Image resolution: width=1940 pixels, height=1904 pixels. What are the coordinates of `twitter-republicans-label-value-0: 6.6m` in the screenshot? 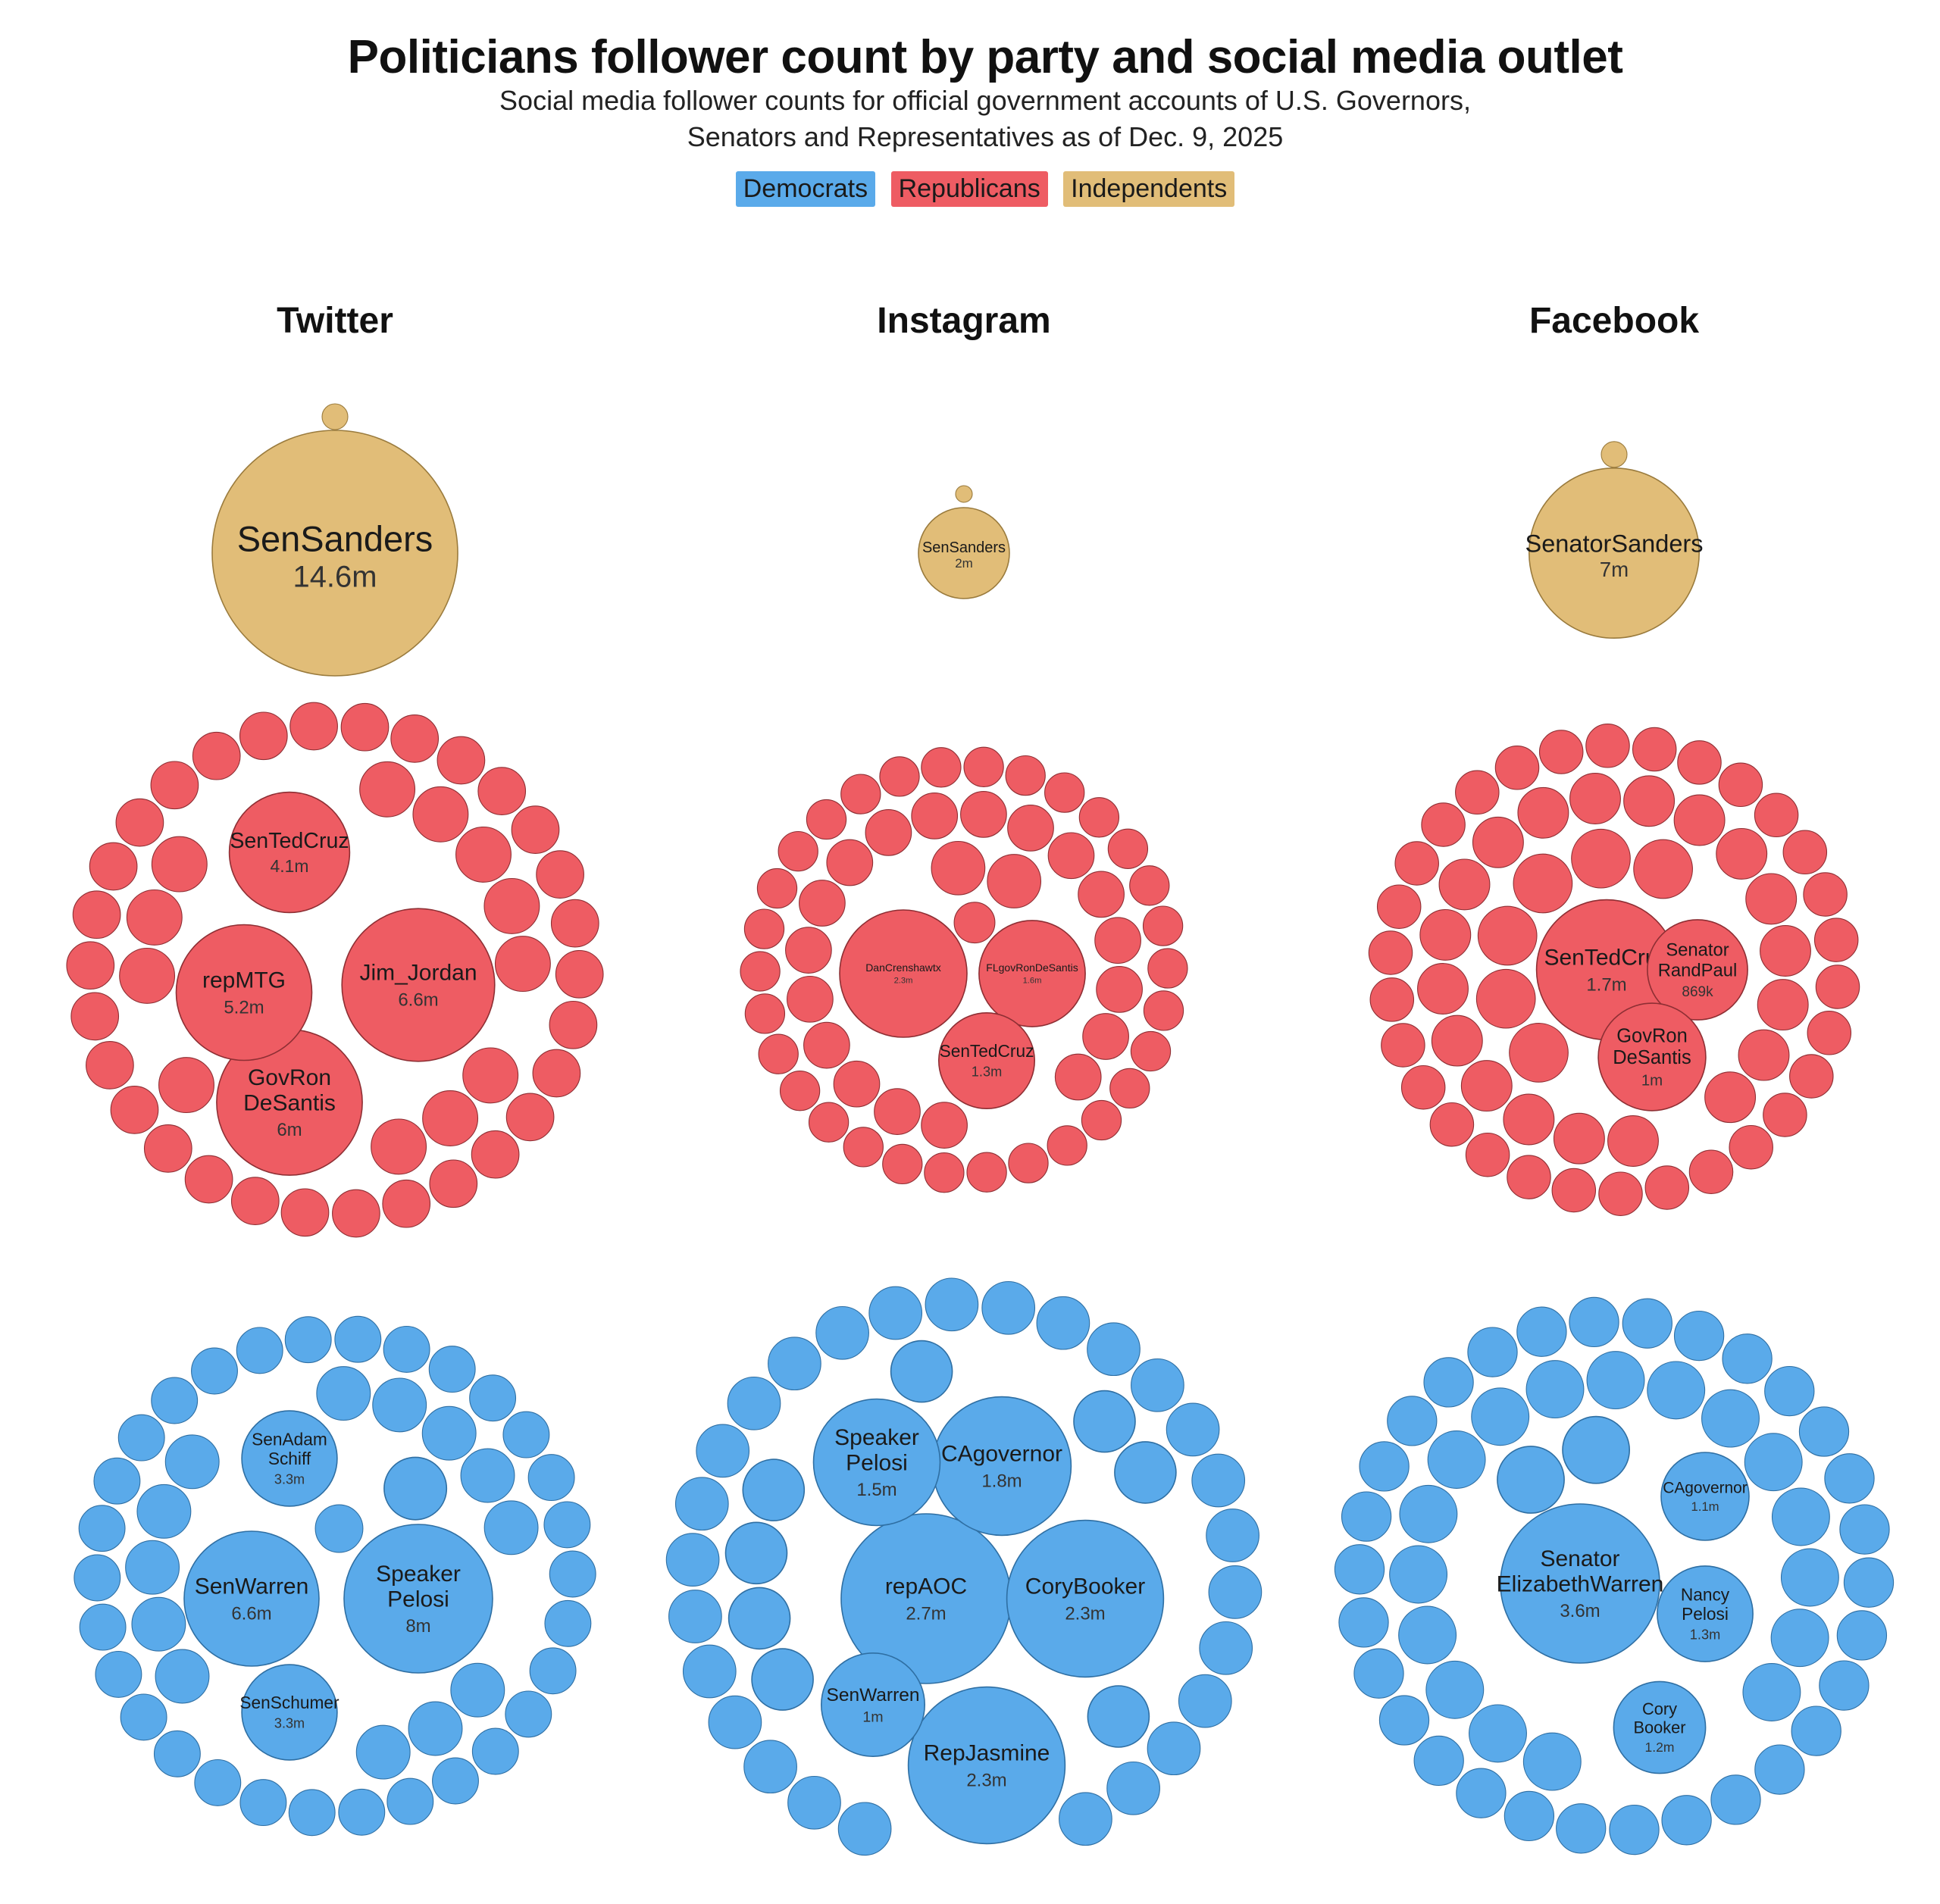 It's located at (418, 1000).